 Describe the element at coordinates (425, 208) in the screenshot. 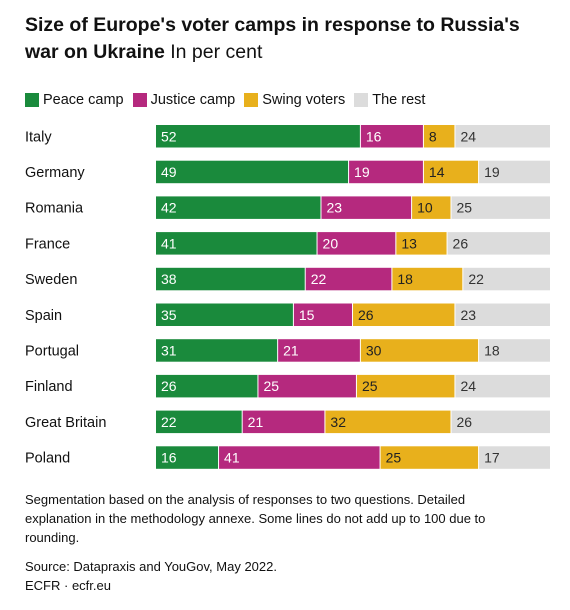

I see `data-label-swing-voters: 10` at that location.